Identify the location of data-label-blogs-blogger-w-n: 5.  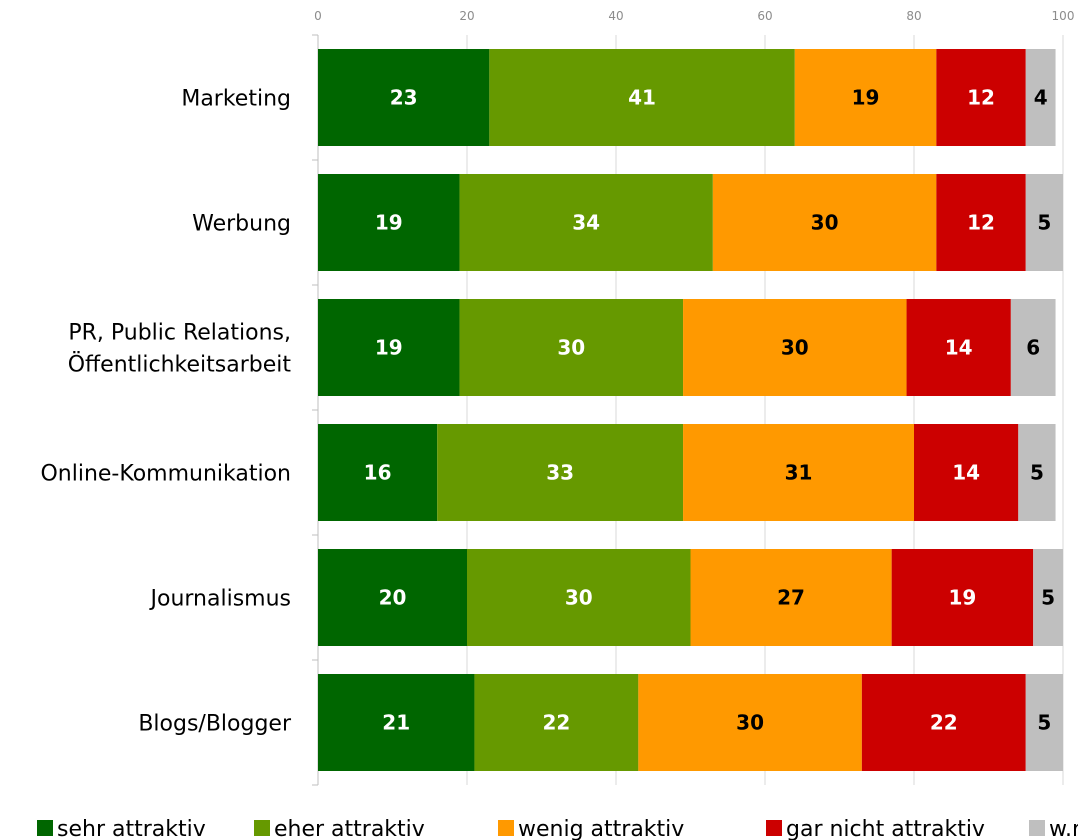
(1044, 723).